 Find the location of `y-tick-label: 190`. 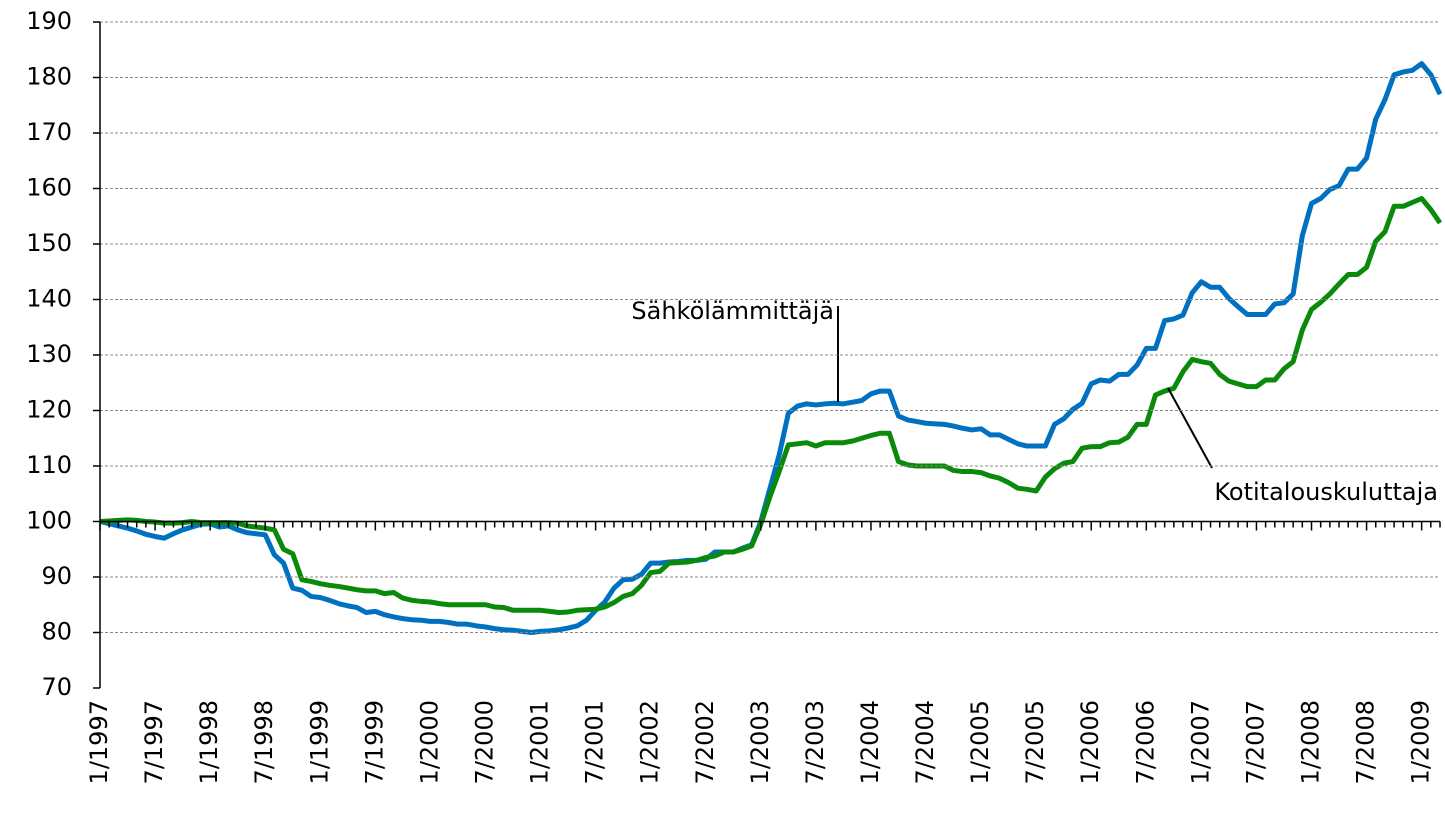

y-tick-label: 190 is located at coordinates (49, 21).